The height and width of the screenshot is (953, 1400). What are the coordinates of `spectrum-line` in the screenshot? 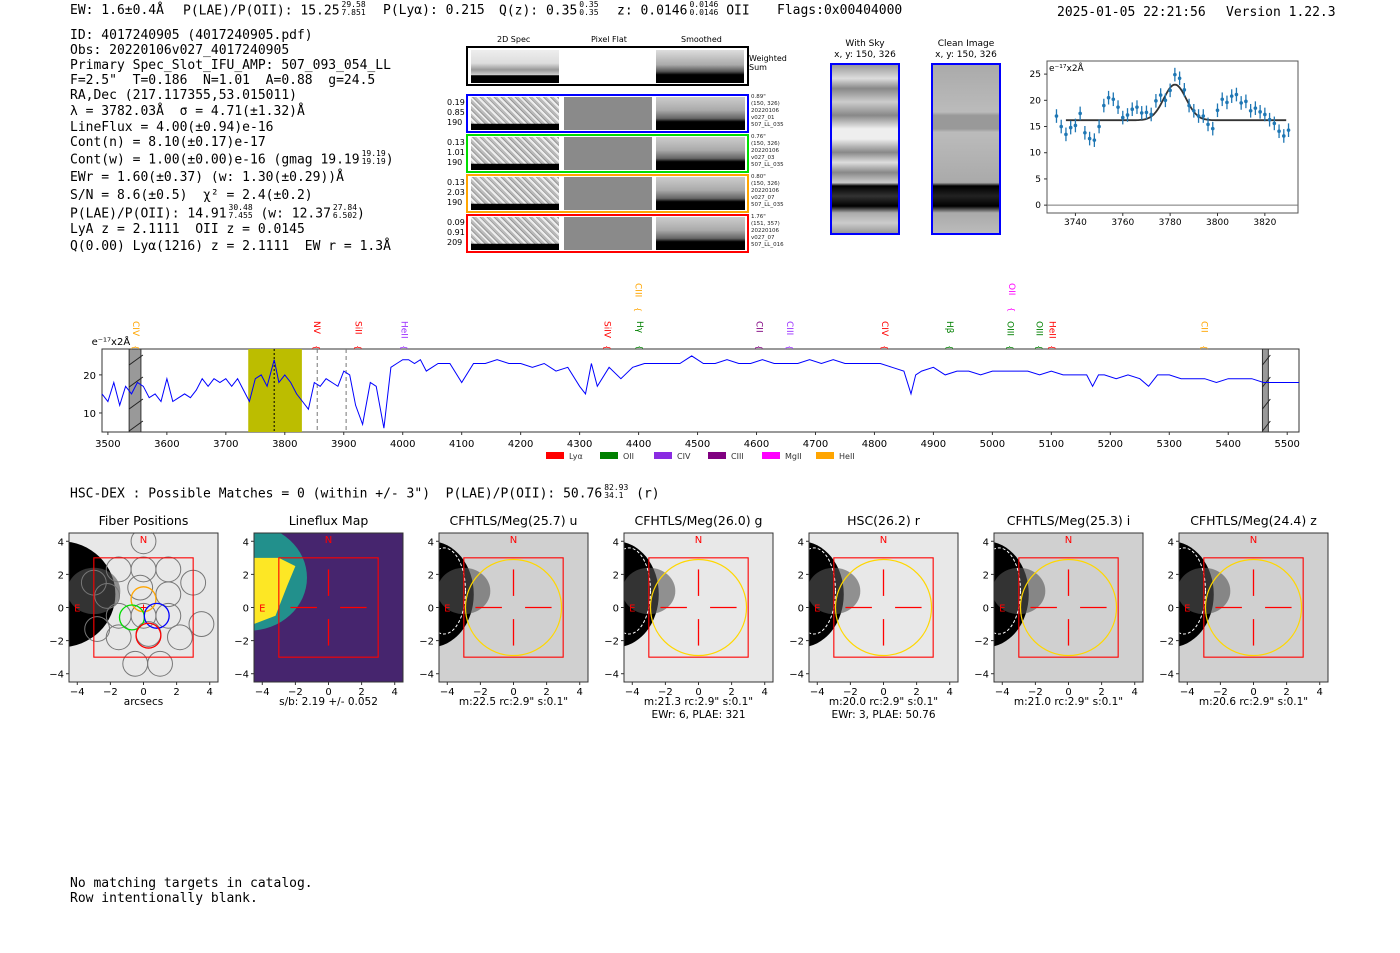 It's located at (700, 392).